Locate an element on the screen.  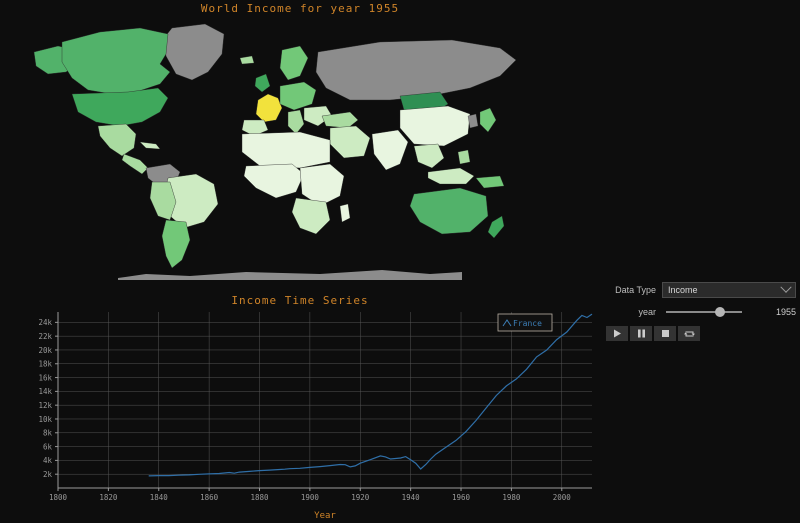
country-korea is located at coordinates (473, 121).